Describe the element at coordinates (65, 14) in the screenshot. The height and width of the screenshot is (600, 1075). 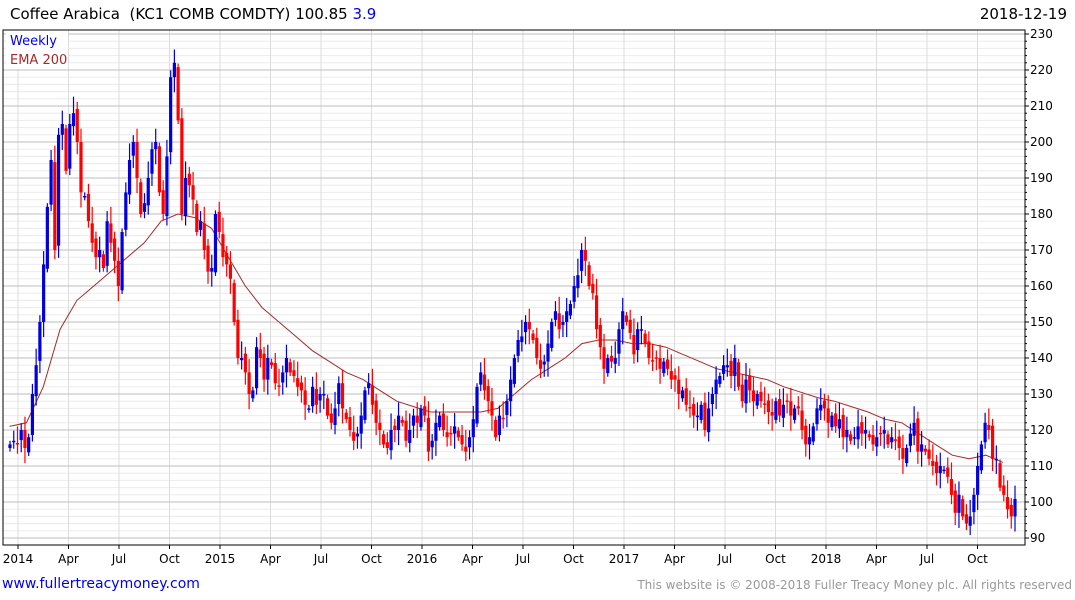
I see `instrument-name: Coffee Arabica` at that location.